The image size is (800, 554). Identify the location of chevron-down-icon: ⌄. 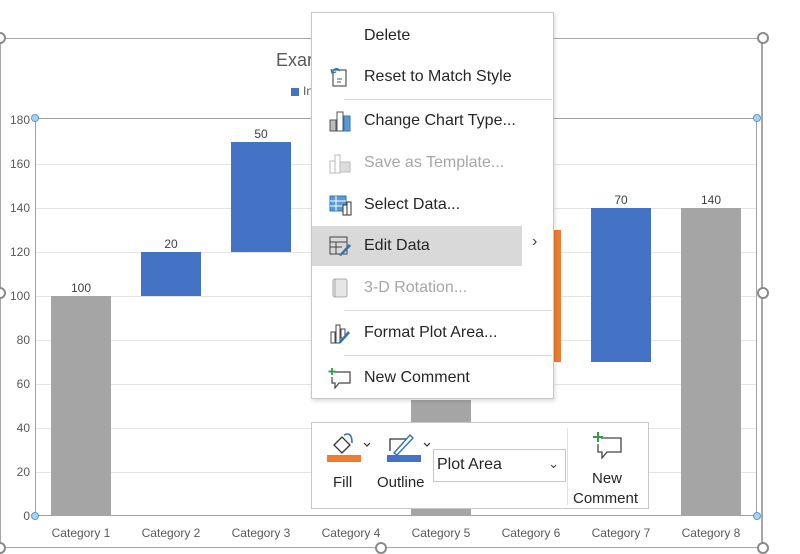
(553, 463).